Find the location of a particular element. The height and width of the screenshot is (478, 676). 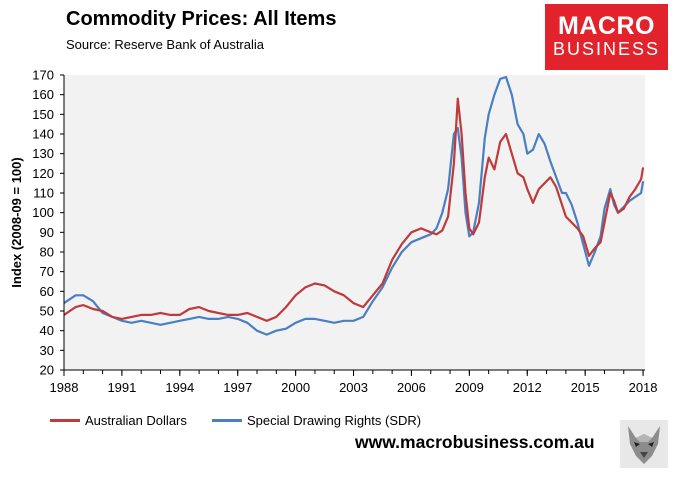

macrobusiness-logo: MACRO BUSINESS is located at coordinates (606, 37).